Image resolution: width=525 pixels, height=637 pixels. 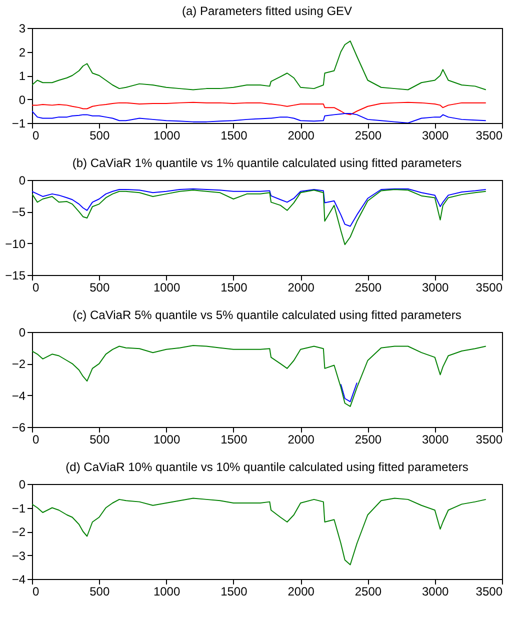 I want to click on y-tick-label: 1, so click(x=22, y=76).